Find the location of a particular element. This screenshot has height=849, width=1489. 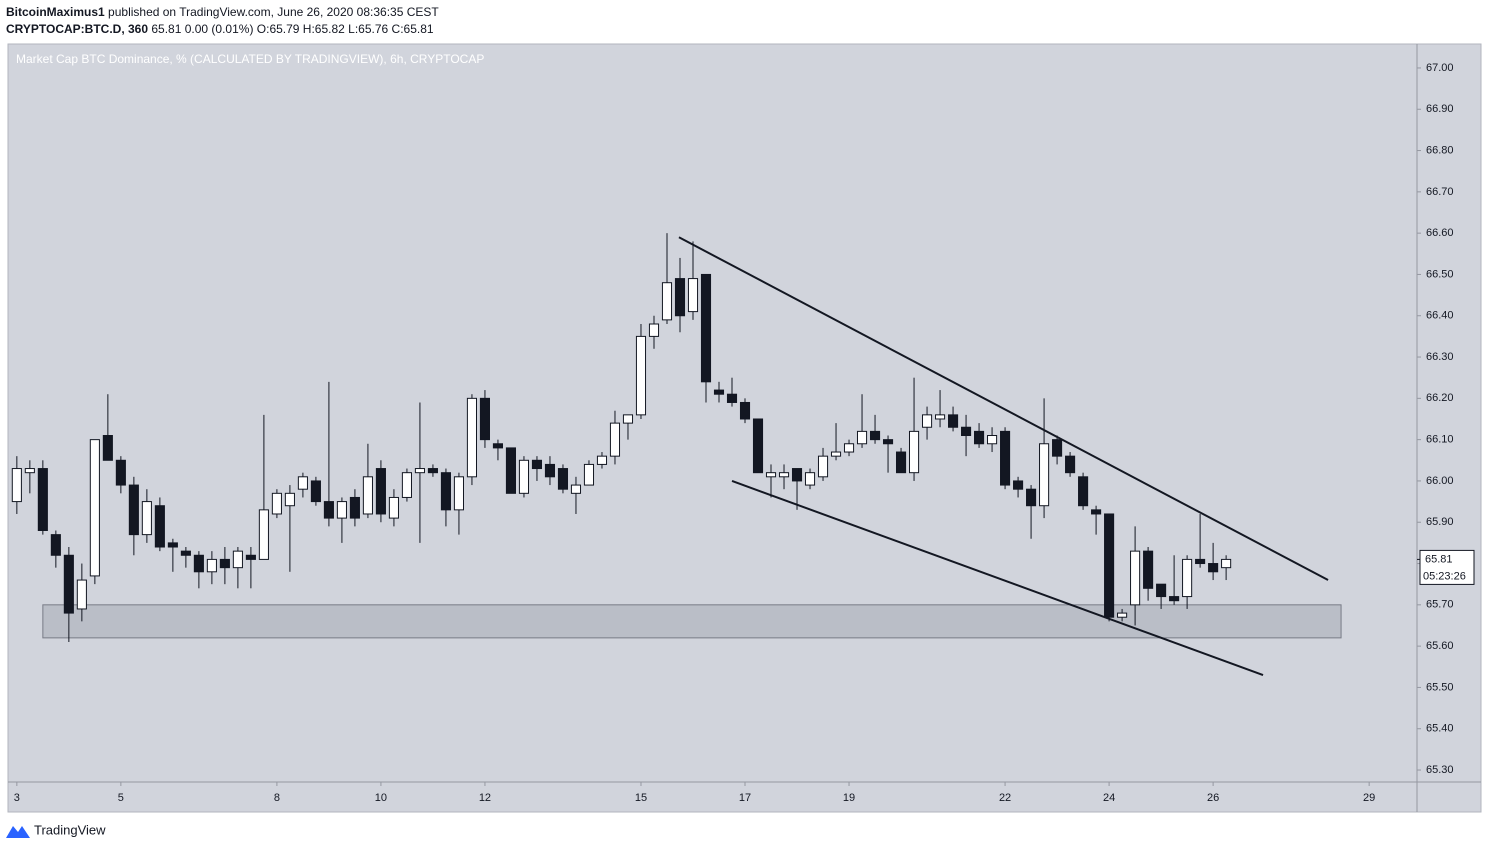

countdown: 05:23:26 is located at coordinates (1444, 576).